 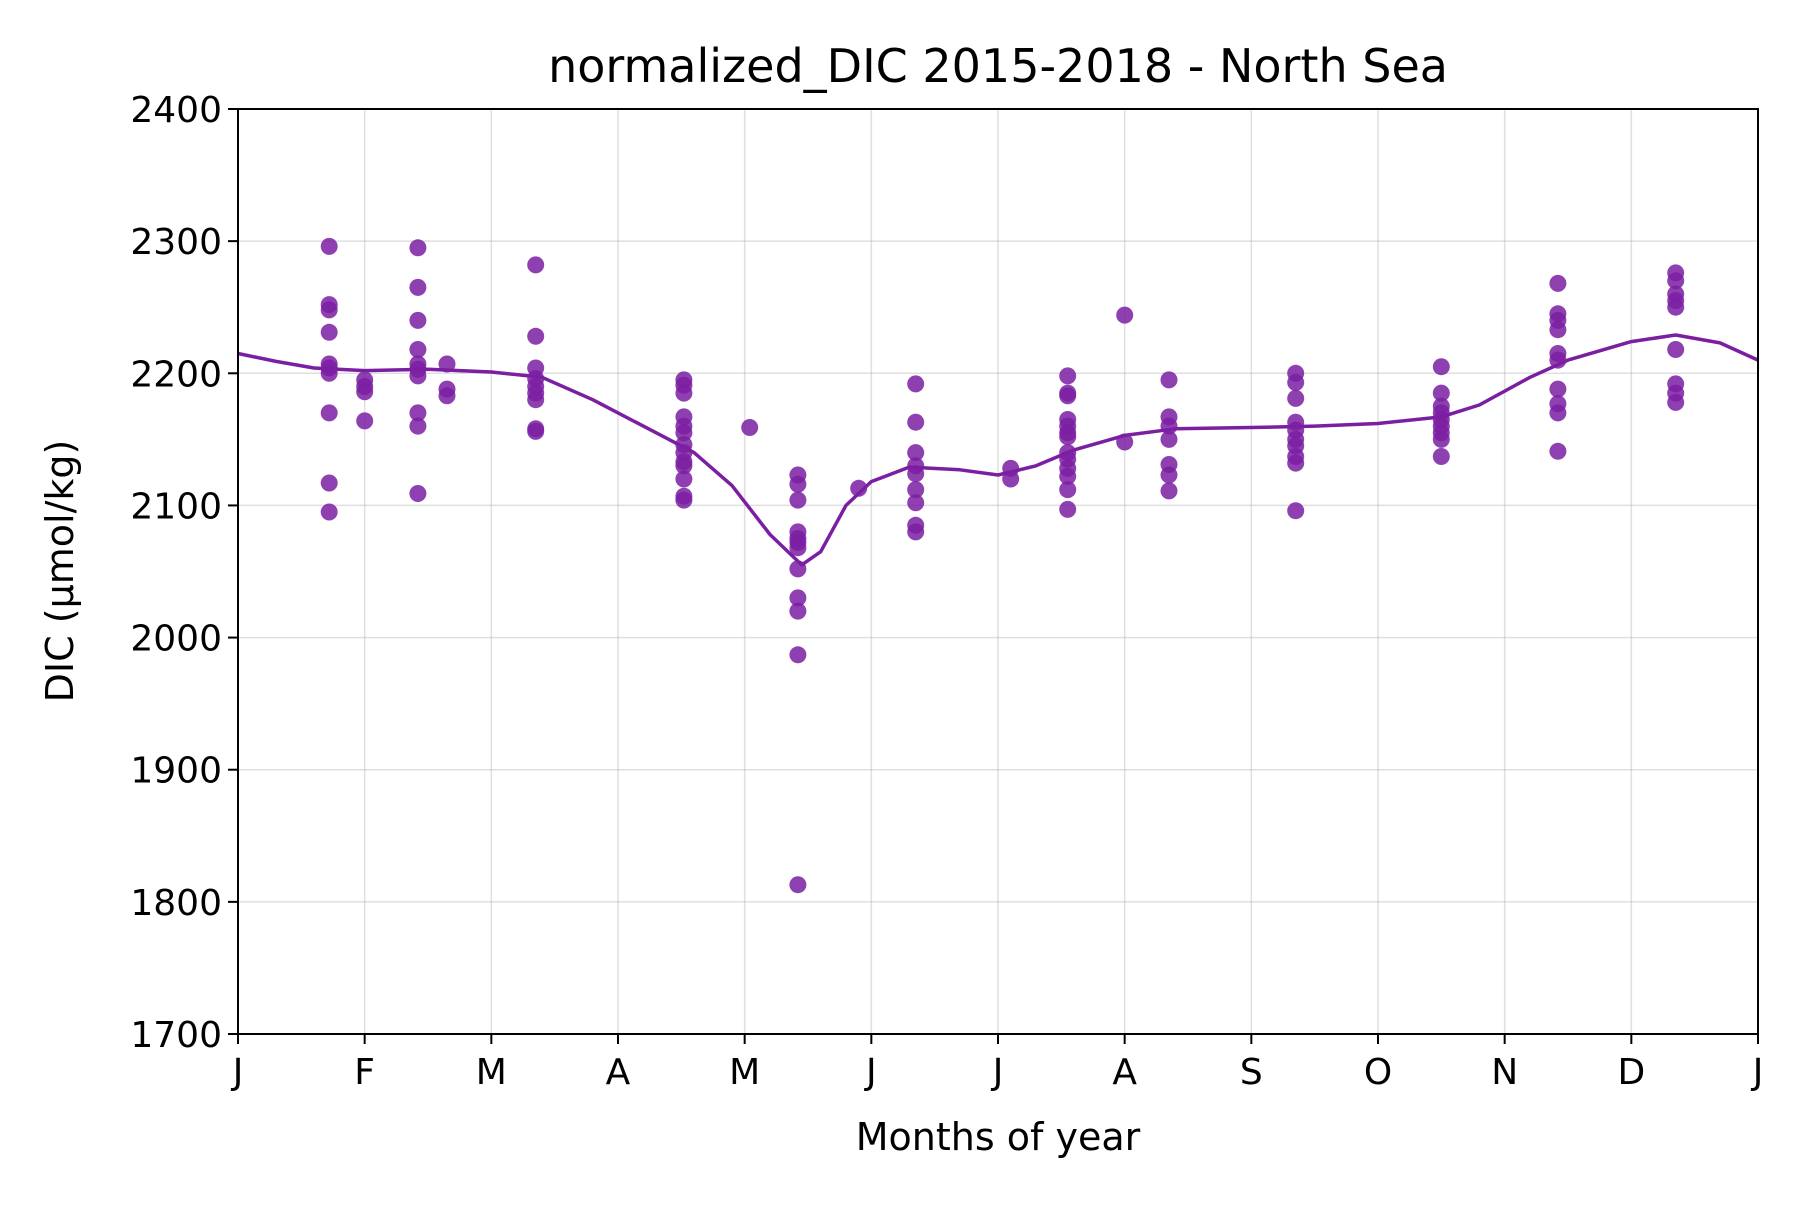 What do you see at coordinates (176, 506) in the screenshot?
I see `y-tick-label: 2100` at bounding box center [176, 506].